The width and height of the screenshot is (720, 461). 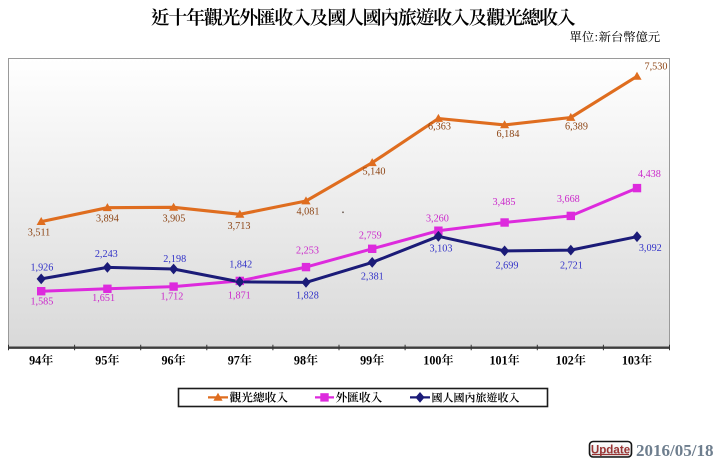 What do you see at coordinates (106, 254) in the screenshot?
I see `svg-text: 2,243` at bounding box center [106, 254].